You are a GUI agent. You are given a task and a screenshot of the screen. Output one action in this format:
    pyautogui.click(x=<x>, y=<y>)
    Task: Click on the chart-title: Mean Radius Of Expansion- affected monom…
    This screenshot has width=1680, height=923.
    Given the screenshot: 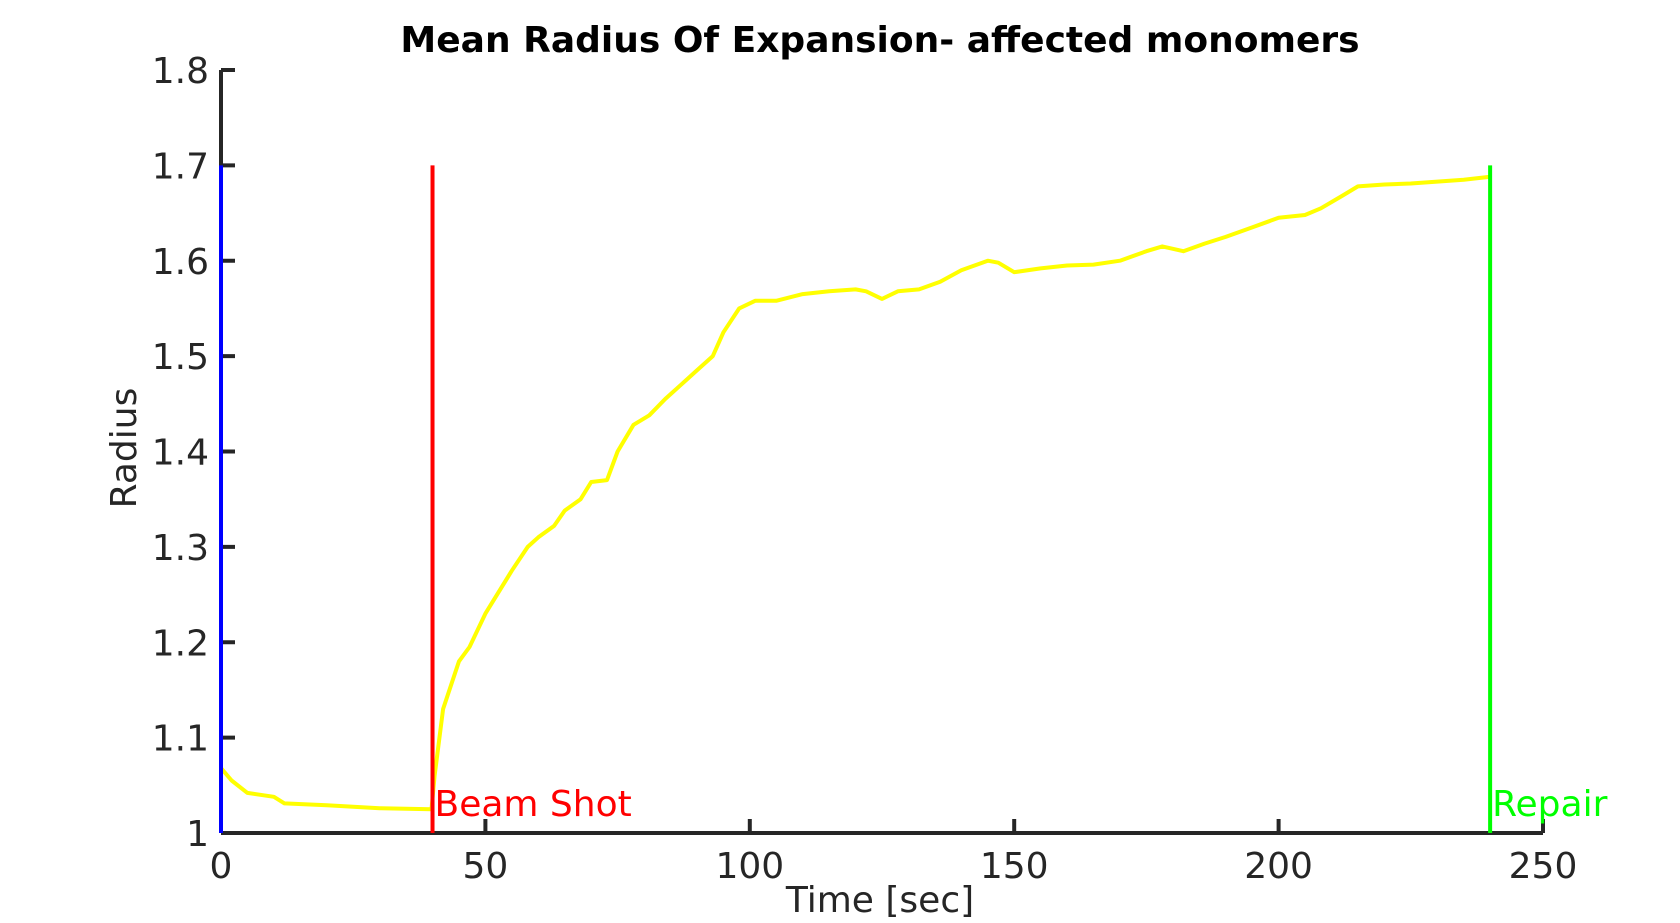 What is the action you would take?
    pyautogui.click(x=879, y=40)
    